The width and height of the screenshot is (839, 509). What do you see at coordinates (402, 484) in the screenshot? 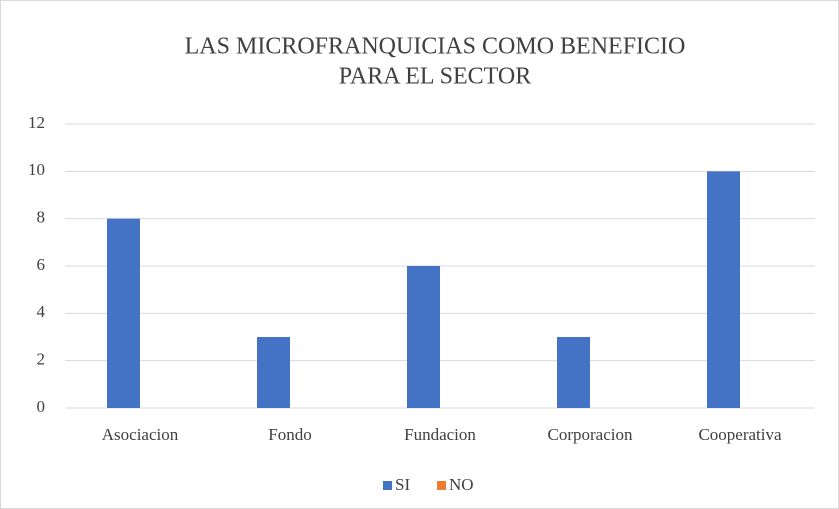
I see `legend-label: SI` at bounding box center [402, 484].